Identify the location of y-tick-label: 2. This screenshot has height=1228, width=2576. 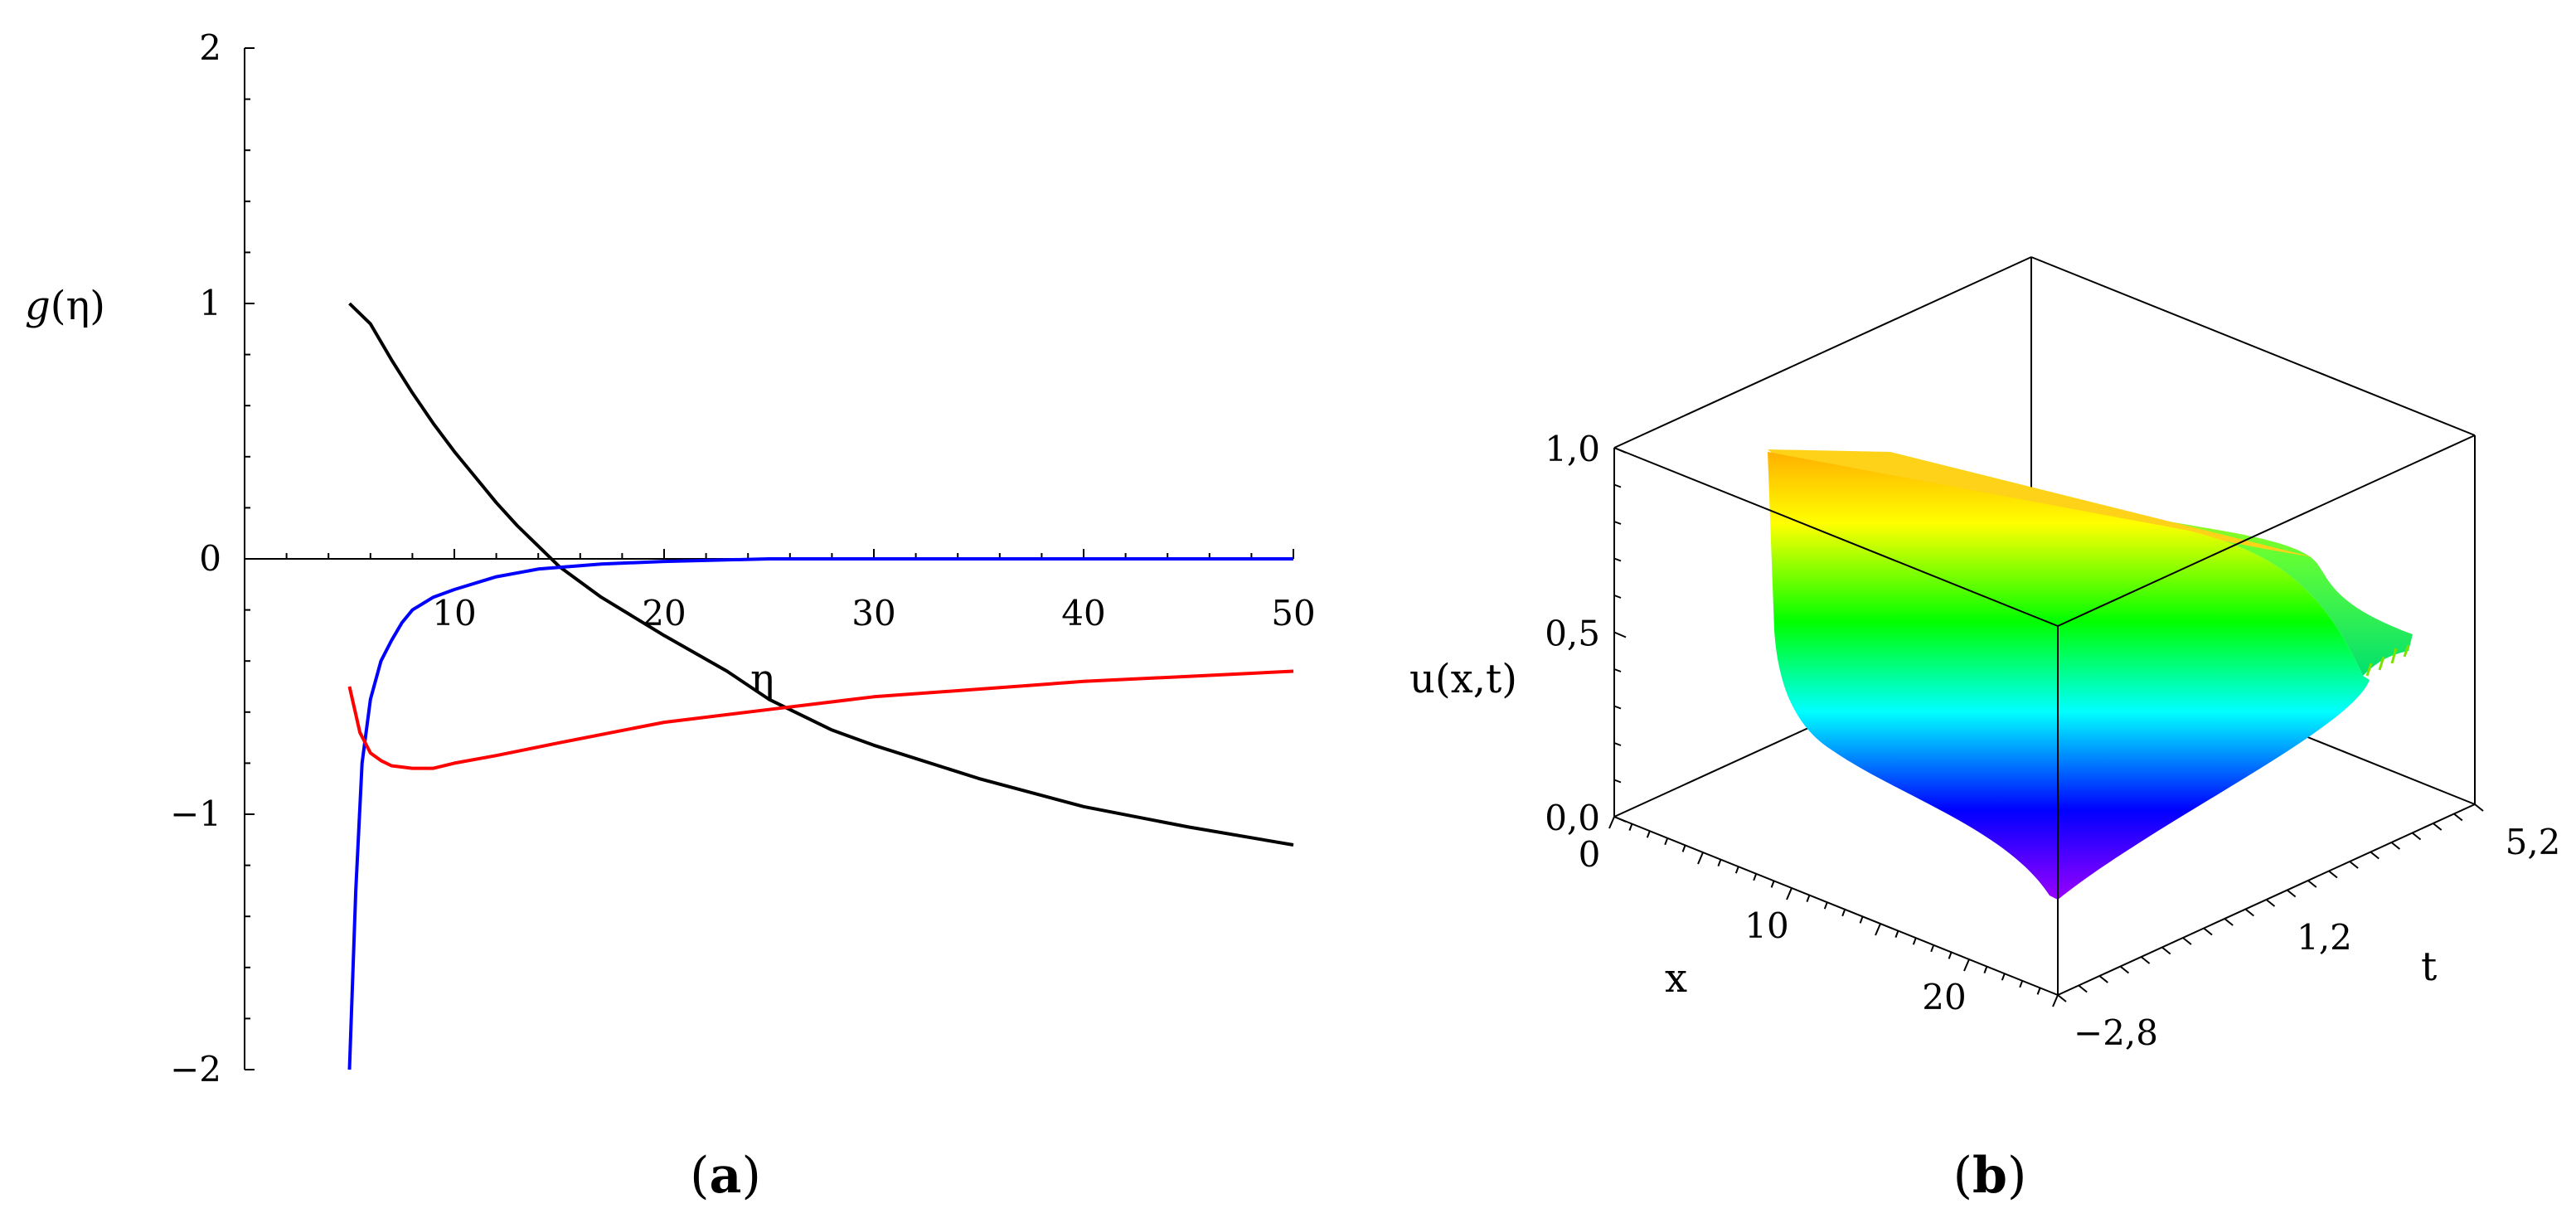
(210, 47).